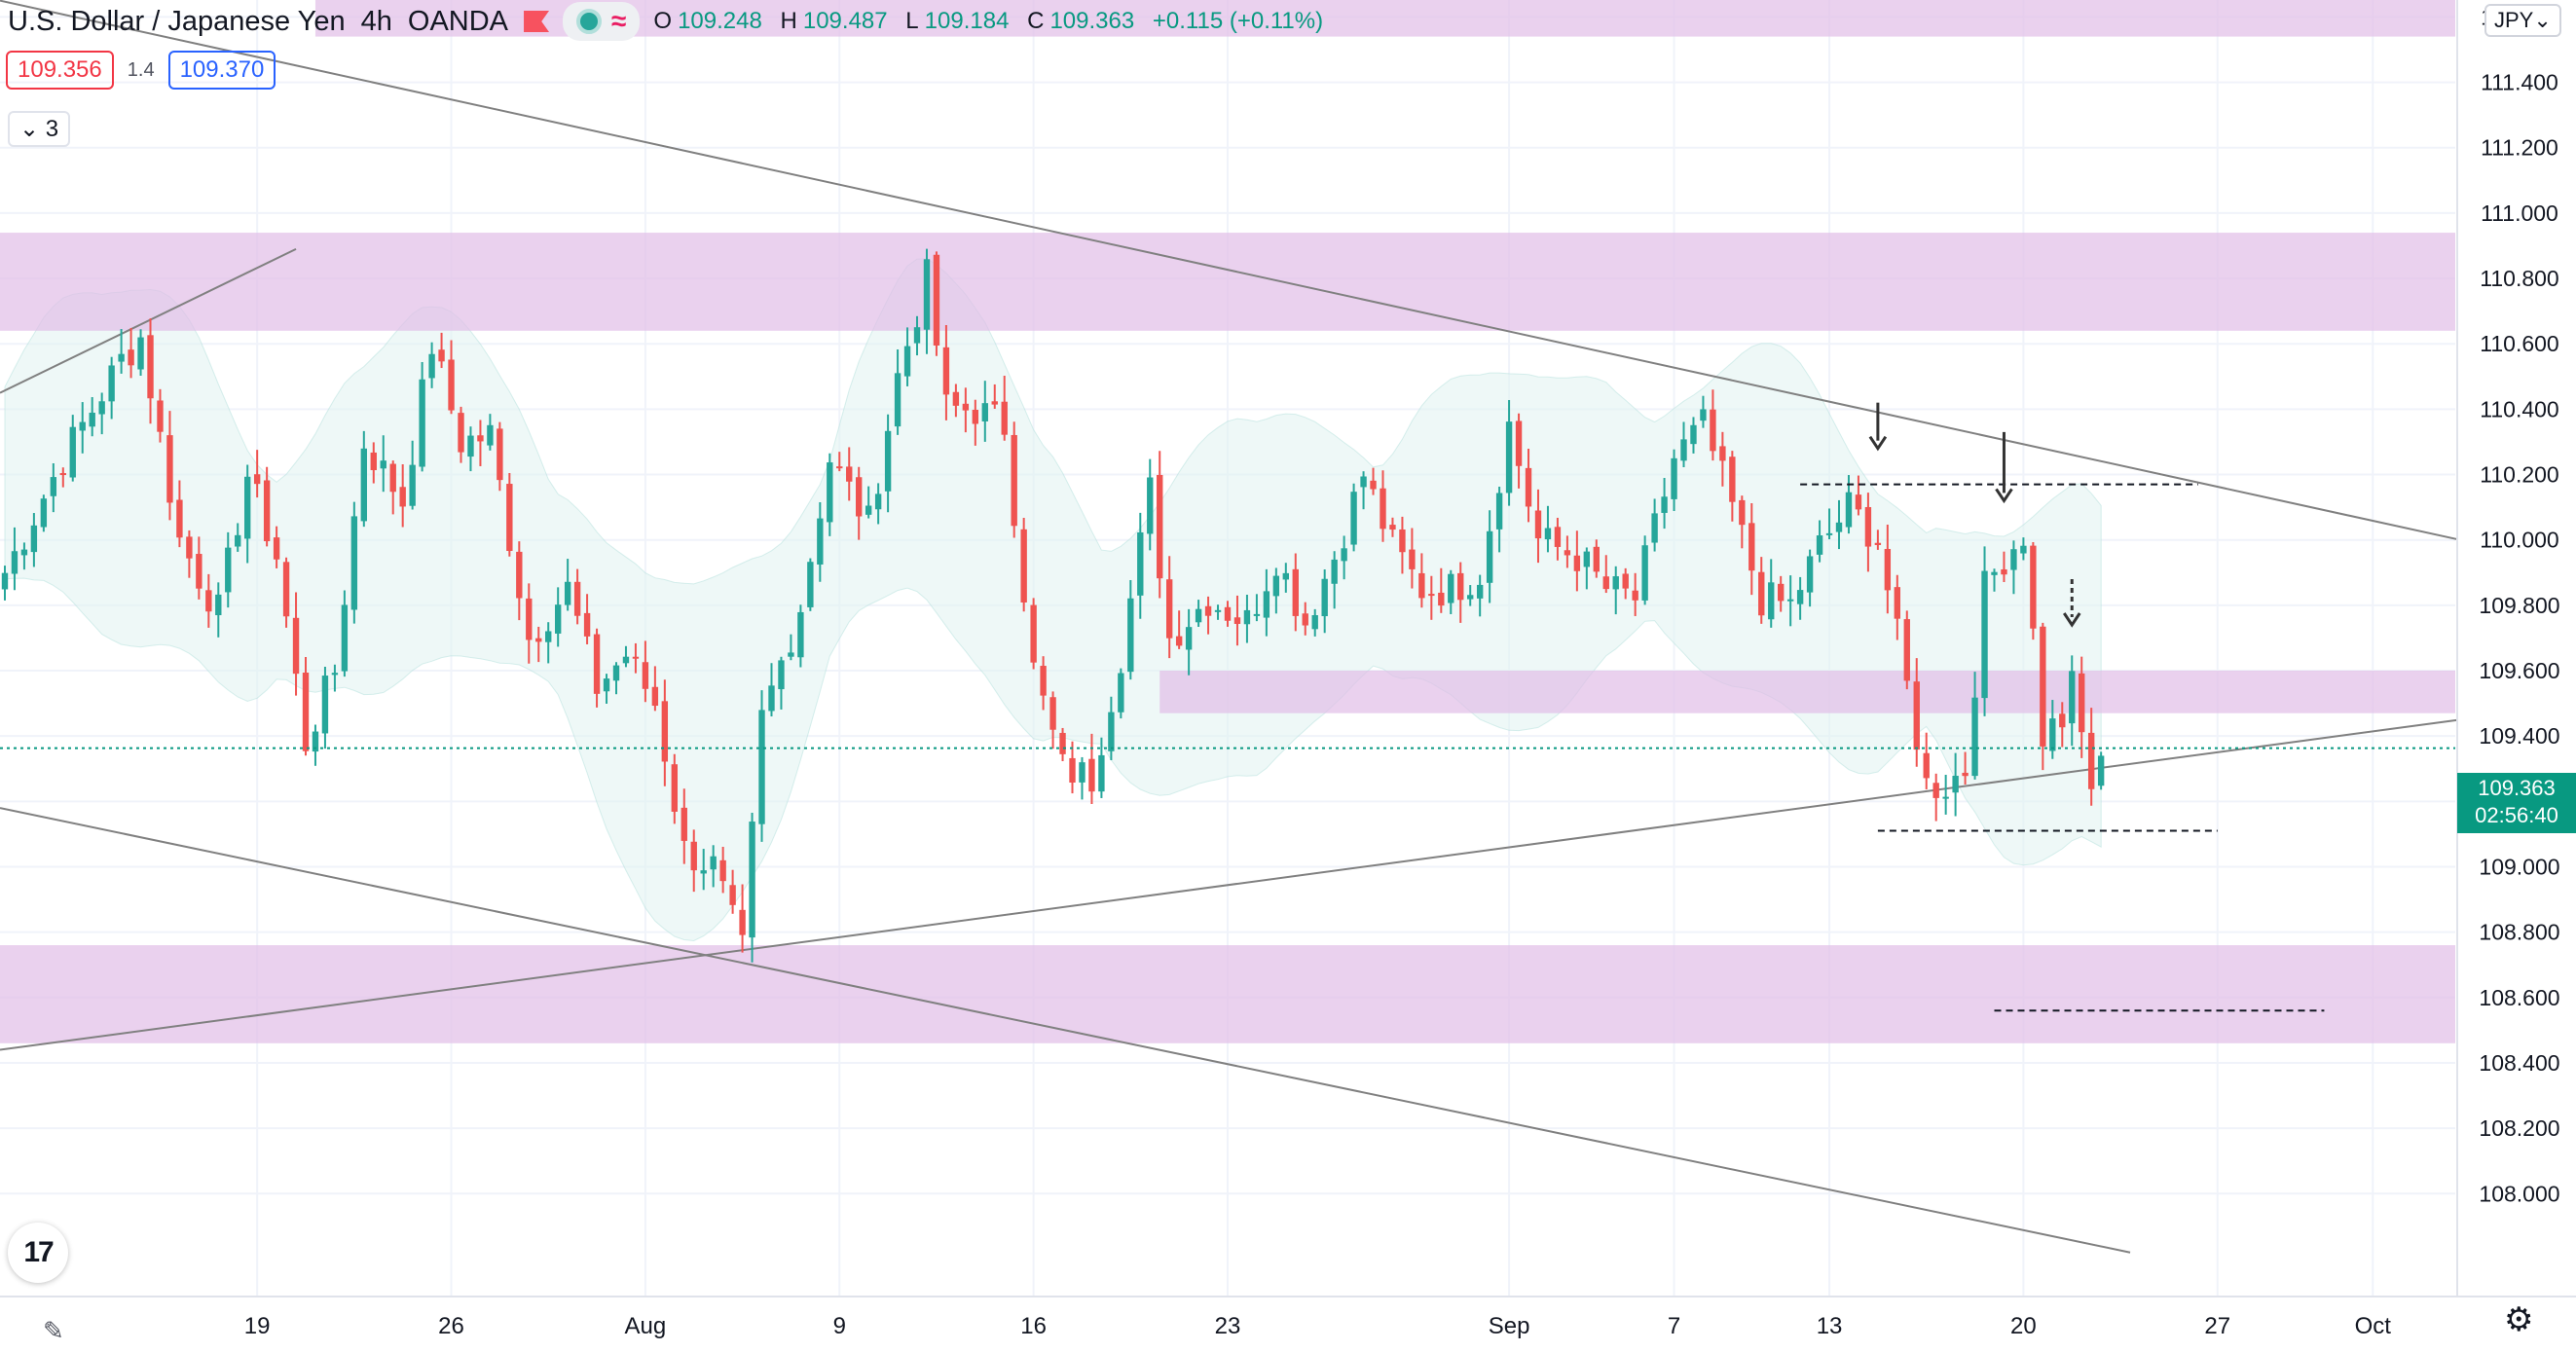 The image size is (2576, 1352). What do you see at coordinates (221, 70) in the screenshot?
I see `buy-button: 109.370` at bounding box center [221, 70].